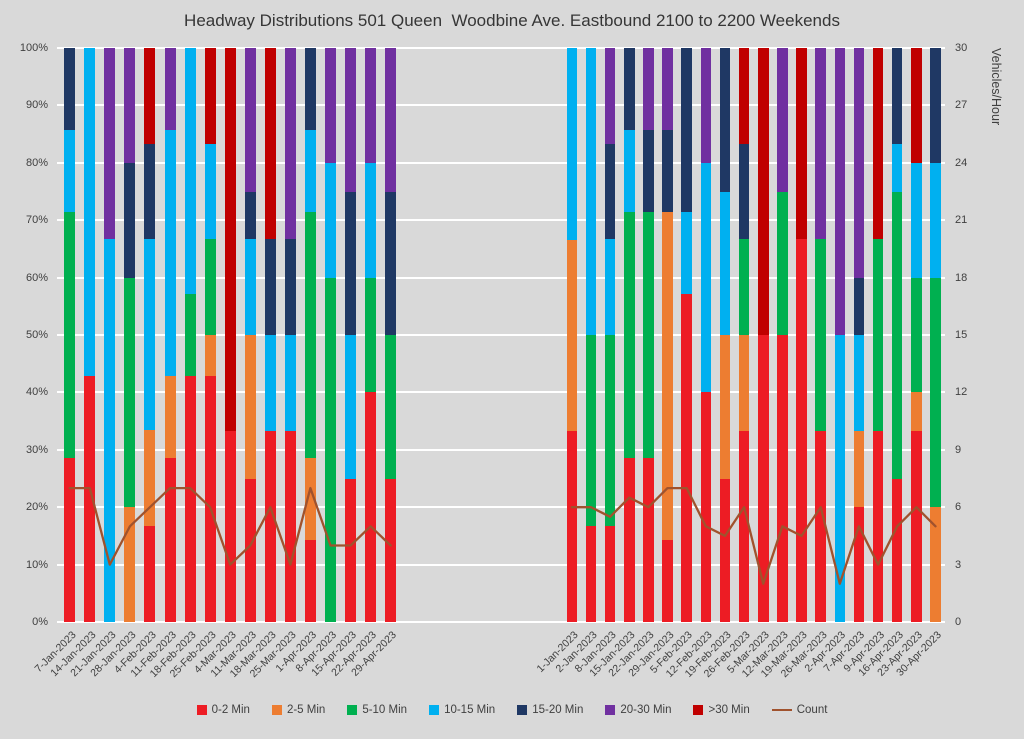 The image size is (1024, 739). Describe the element at coordinates (961, 335) in the screenshot. I see `right-axis-tick: 15` at that location.